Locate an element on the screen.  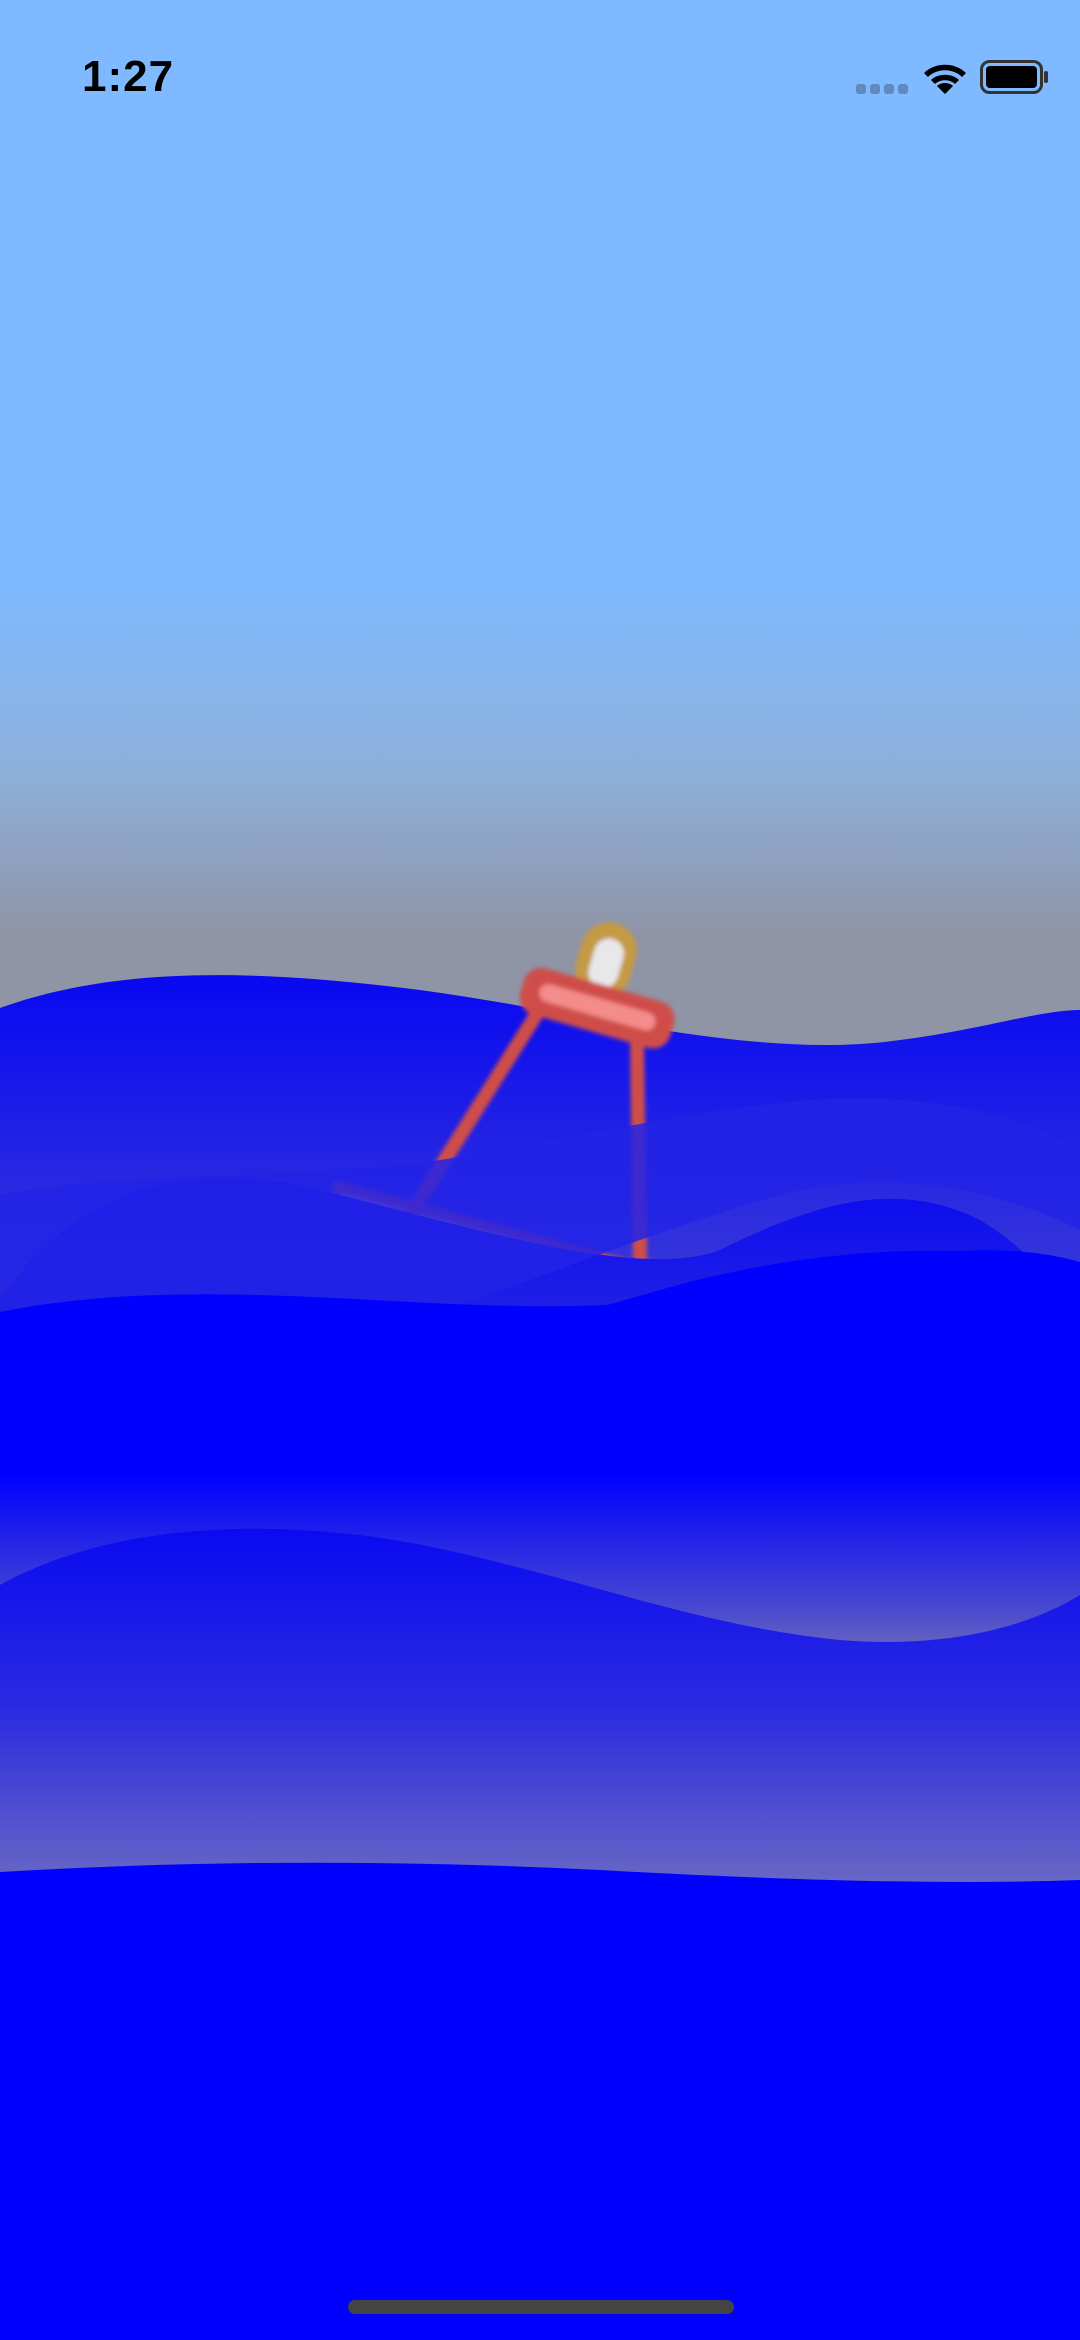
battery-full-icon is located at coordinates (1014, 77).